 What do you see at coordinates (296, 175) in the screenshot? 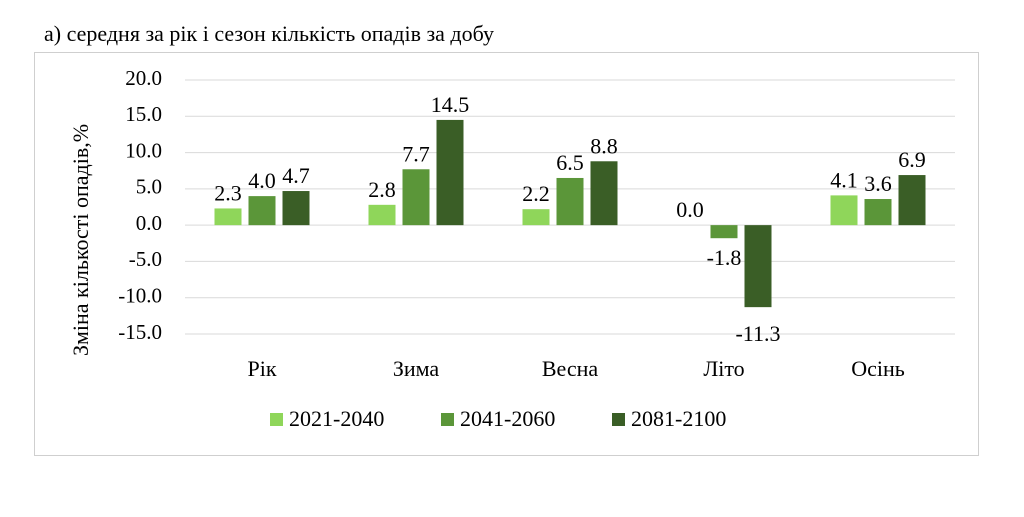
I see `data-label: 4.7` at bounding box center [296, 175].